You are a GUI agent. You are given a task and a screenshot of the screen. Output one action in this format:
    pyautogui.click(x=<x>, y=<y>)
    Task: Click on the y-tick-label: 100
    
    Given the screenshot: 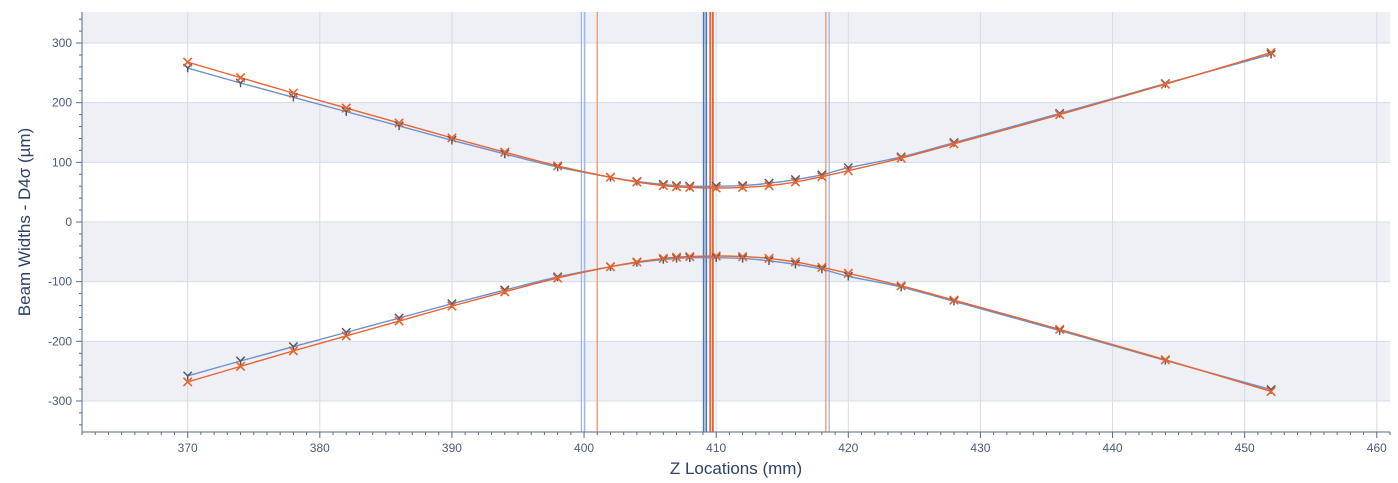 What is the action you would take?
    pyautogui.click(x=62, y=162)
    